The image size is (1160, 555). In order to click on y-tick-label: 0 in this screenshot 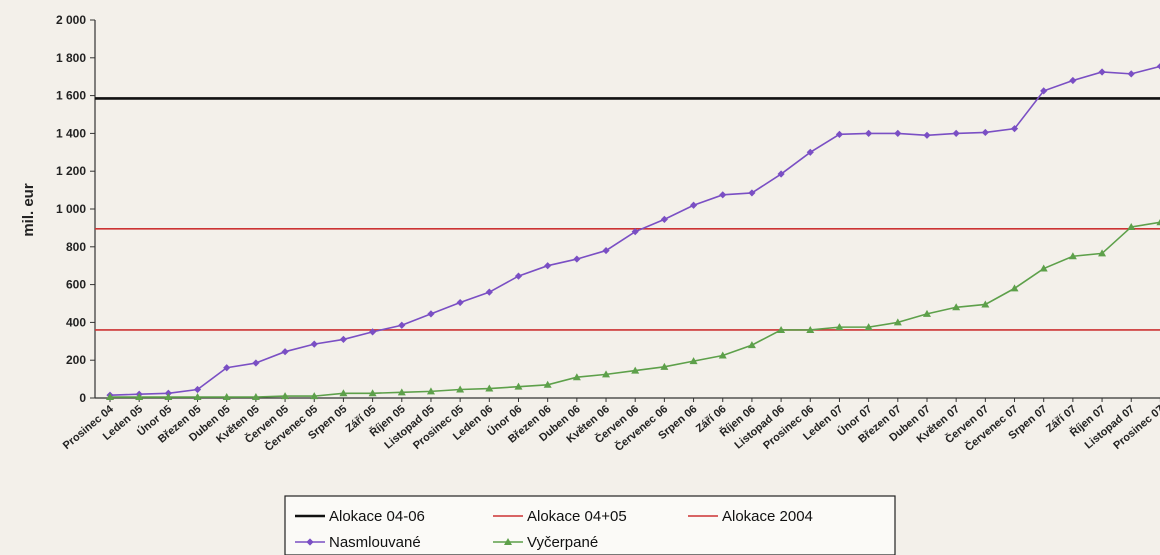, I will do `click(82, 398)`.